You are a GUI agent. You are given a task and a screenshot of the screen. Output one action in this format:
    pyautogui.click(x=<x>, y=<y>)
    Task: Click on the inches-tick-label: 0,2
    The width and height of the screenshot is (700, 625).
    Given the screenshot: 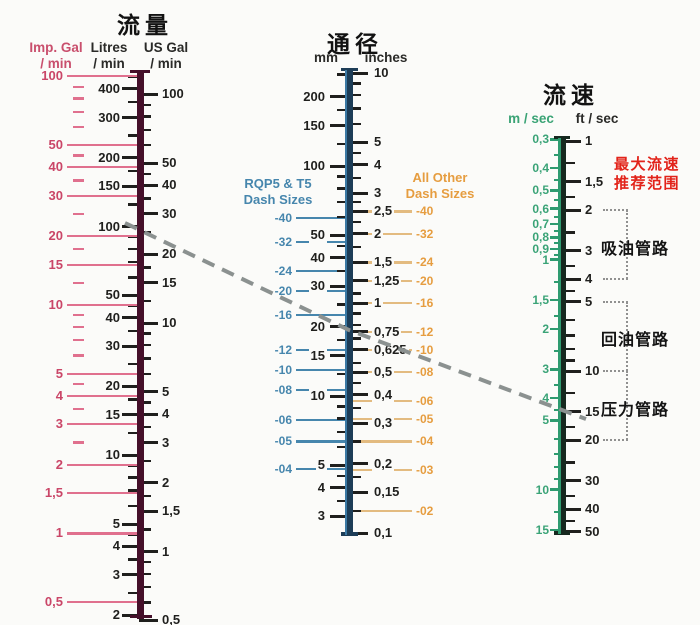 What is the action you would take?
    pyautogui.click(x=383, y=463)
    